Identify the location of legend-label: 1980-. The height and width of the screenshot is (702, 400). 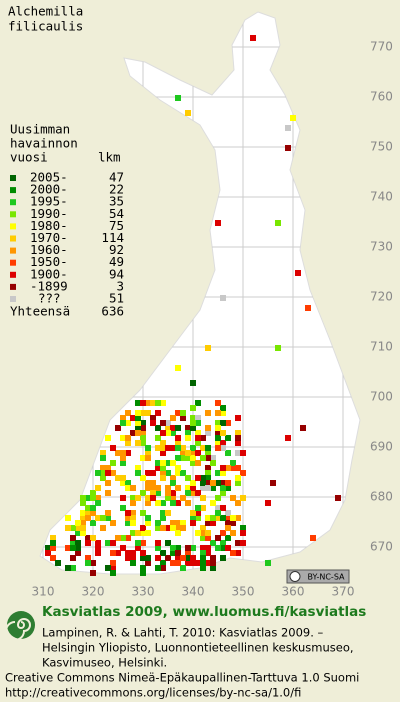
(49, 225).